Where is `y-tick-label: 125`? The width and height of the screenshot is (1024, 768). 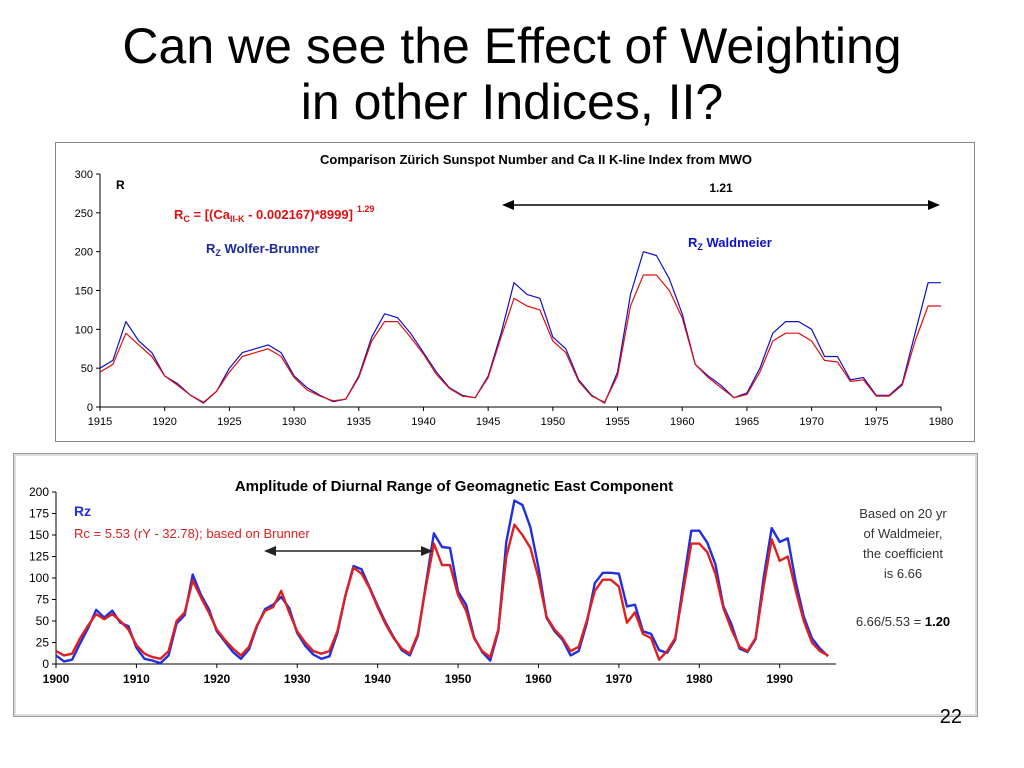
y-tick-label: 125 is located at coordinates (39, 557).